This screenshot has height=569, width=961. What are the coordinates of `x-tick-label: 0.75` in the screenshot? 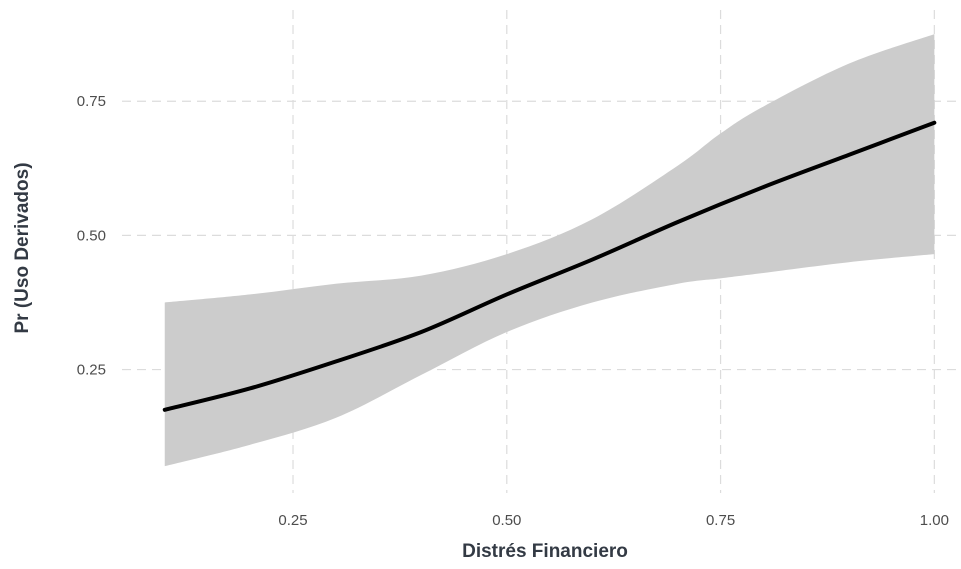 It's located at (720, 520).